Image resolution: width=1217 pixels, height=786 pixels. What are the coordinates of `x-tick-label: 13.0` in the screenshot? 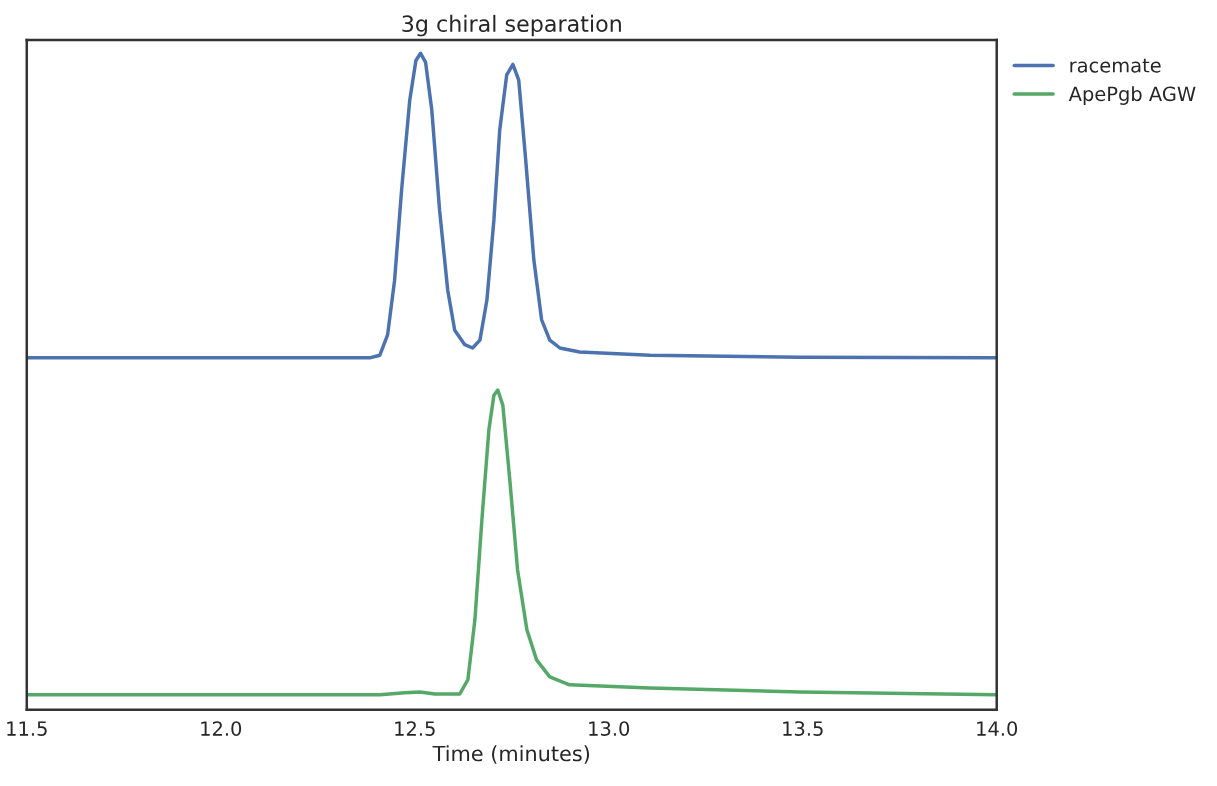 It's located at (609, 728).